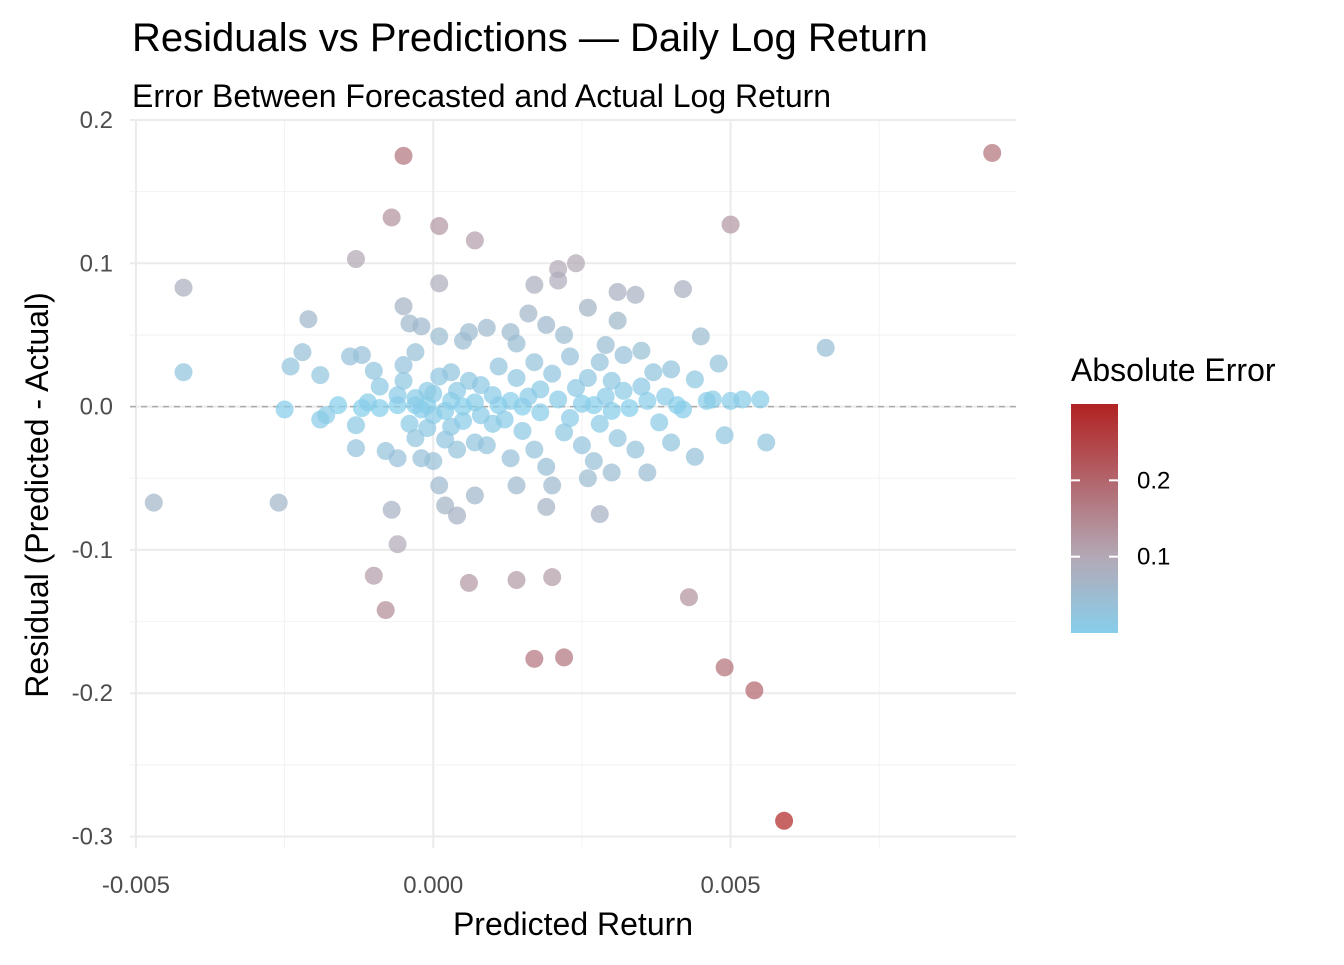 The image size is (1344, 965). What do you see at coordinates (1173, 492) in the screenshot?
I see `legend: Absolute Error 0.1 0.2` at bounding box center [1173, 492].